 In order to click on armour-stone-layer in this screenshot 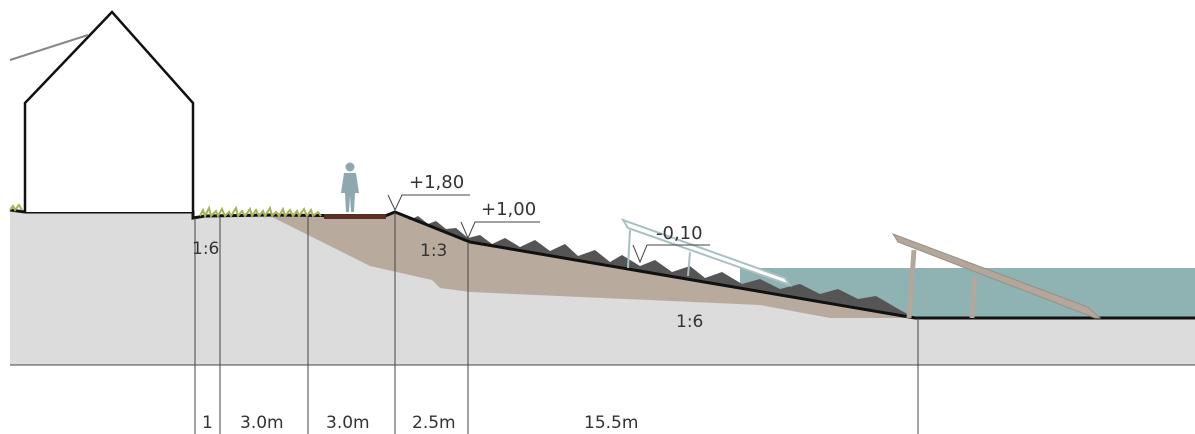, I will do `click(657, 266)`.